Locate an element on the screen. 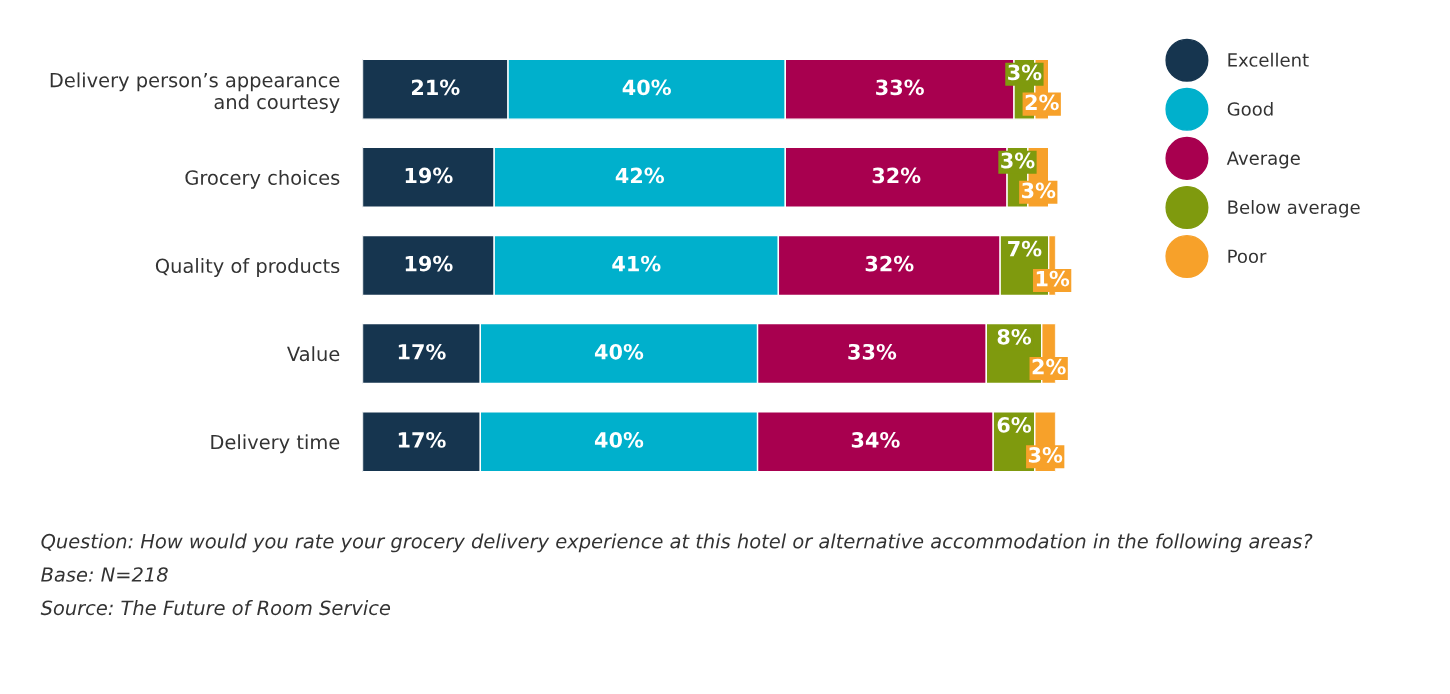 This screenshot has width=1450, height=694. y-tick-label: Grocery choices is located at coordinates (262, 179).